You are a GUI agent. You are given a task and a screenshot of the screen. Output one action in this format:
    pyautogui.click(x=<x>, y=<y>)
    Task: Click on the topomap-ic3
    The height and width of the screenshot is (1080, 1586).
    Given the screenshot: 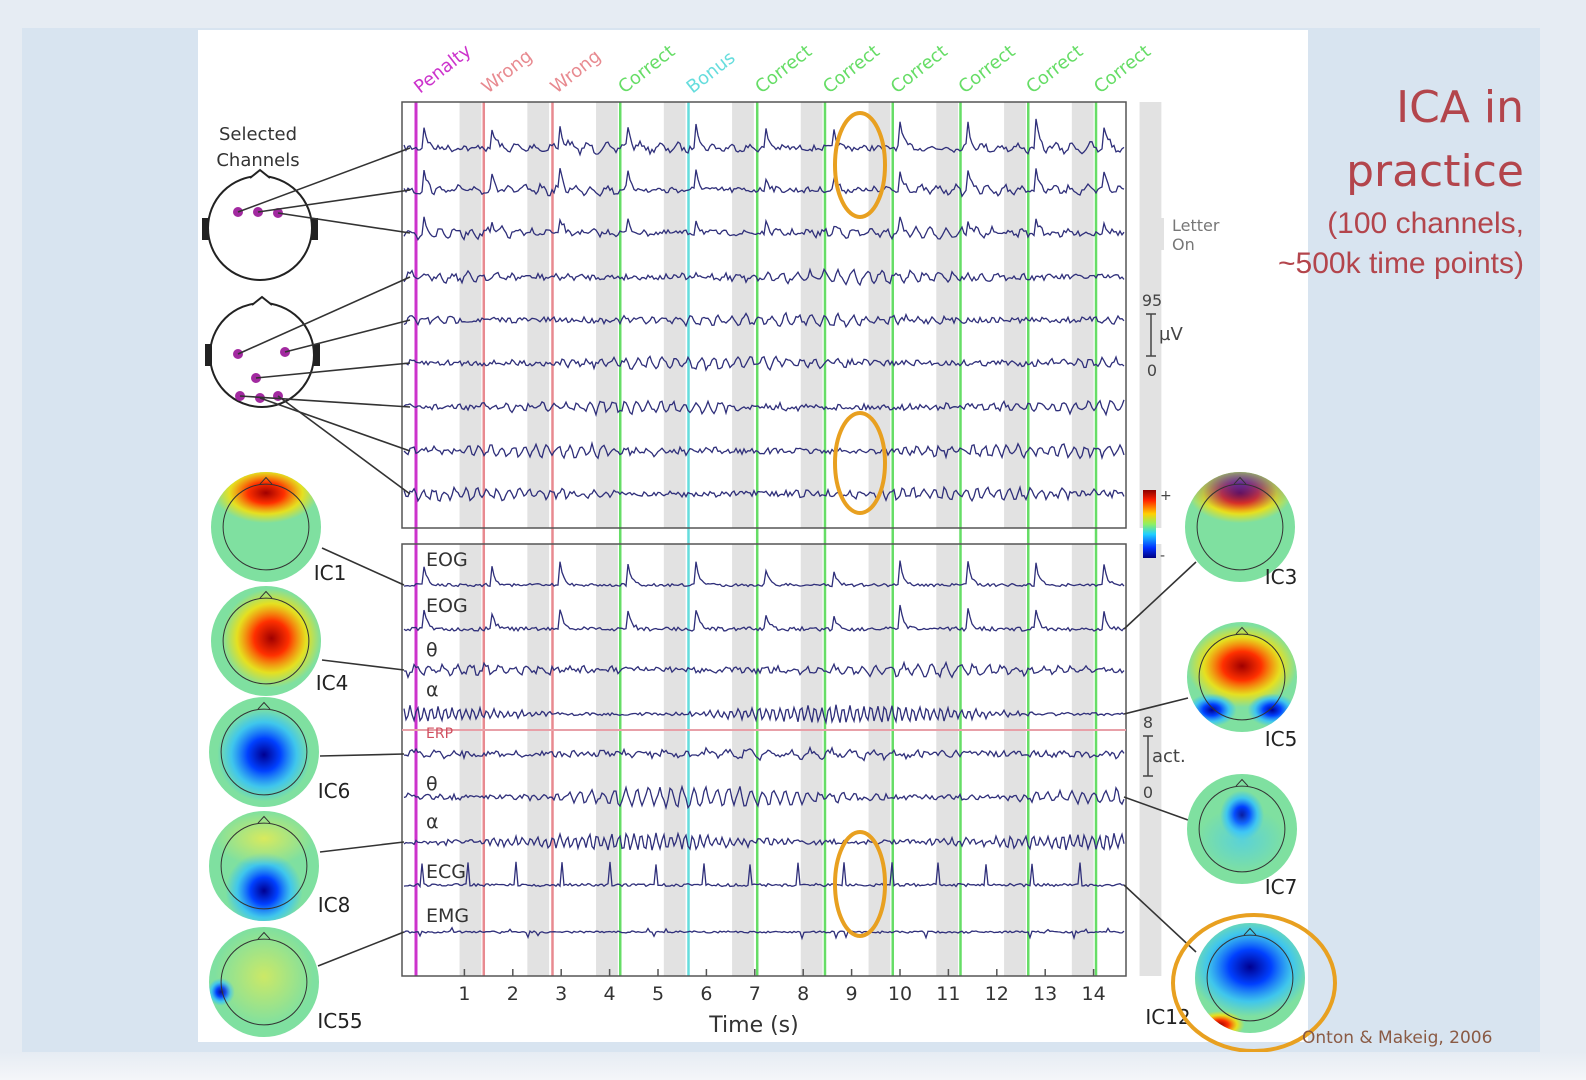 What is the action you would take?
    pyautogui.click(x=1240, y=527)
    